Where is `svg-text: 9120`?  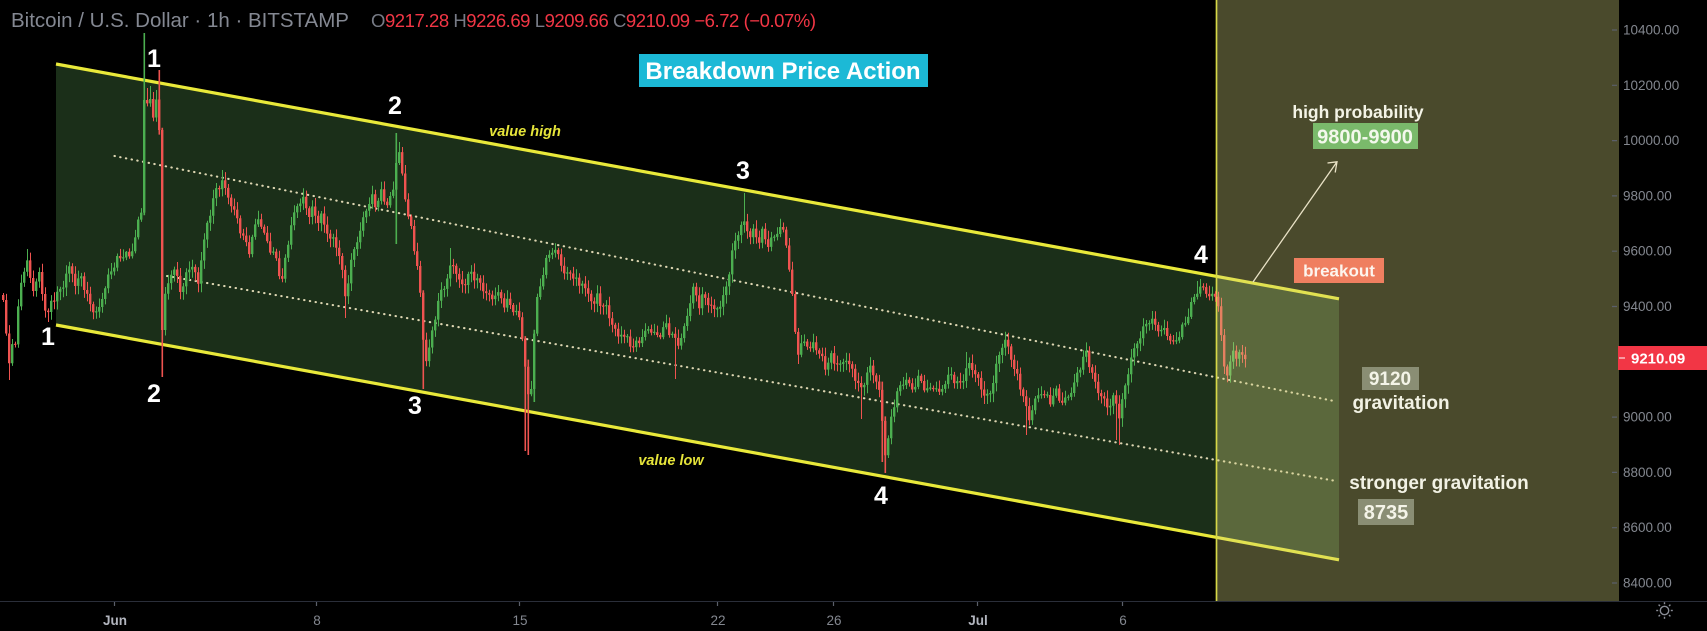 svg-text: 9120 is located at coordinates (1390, 379).